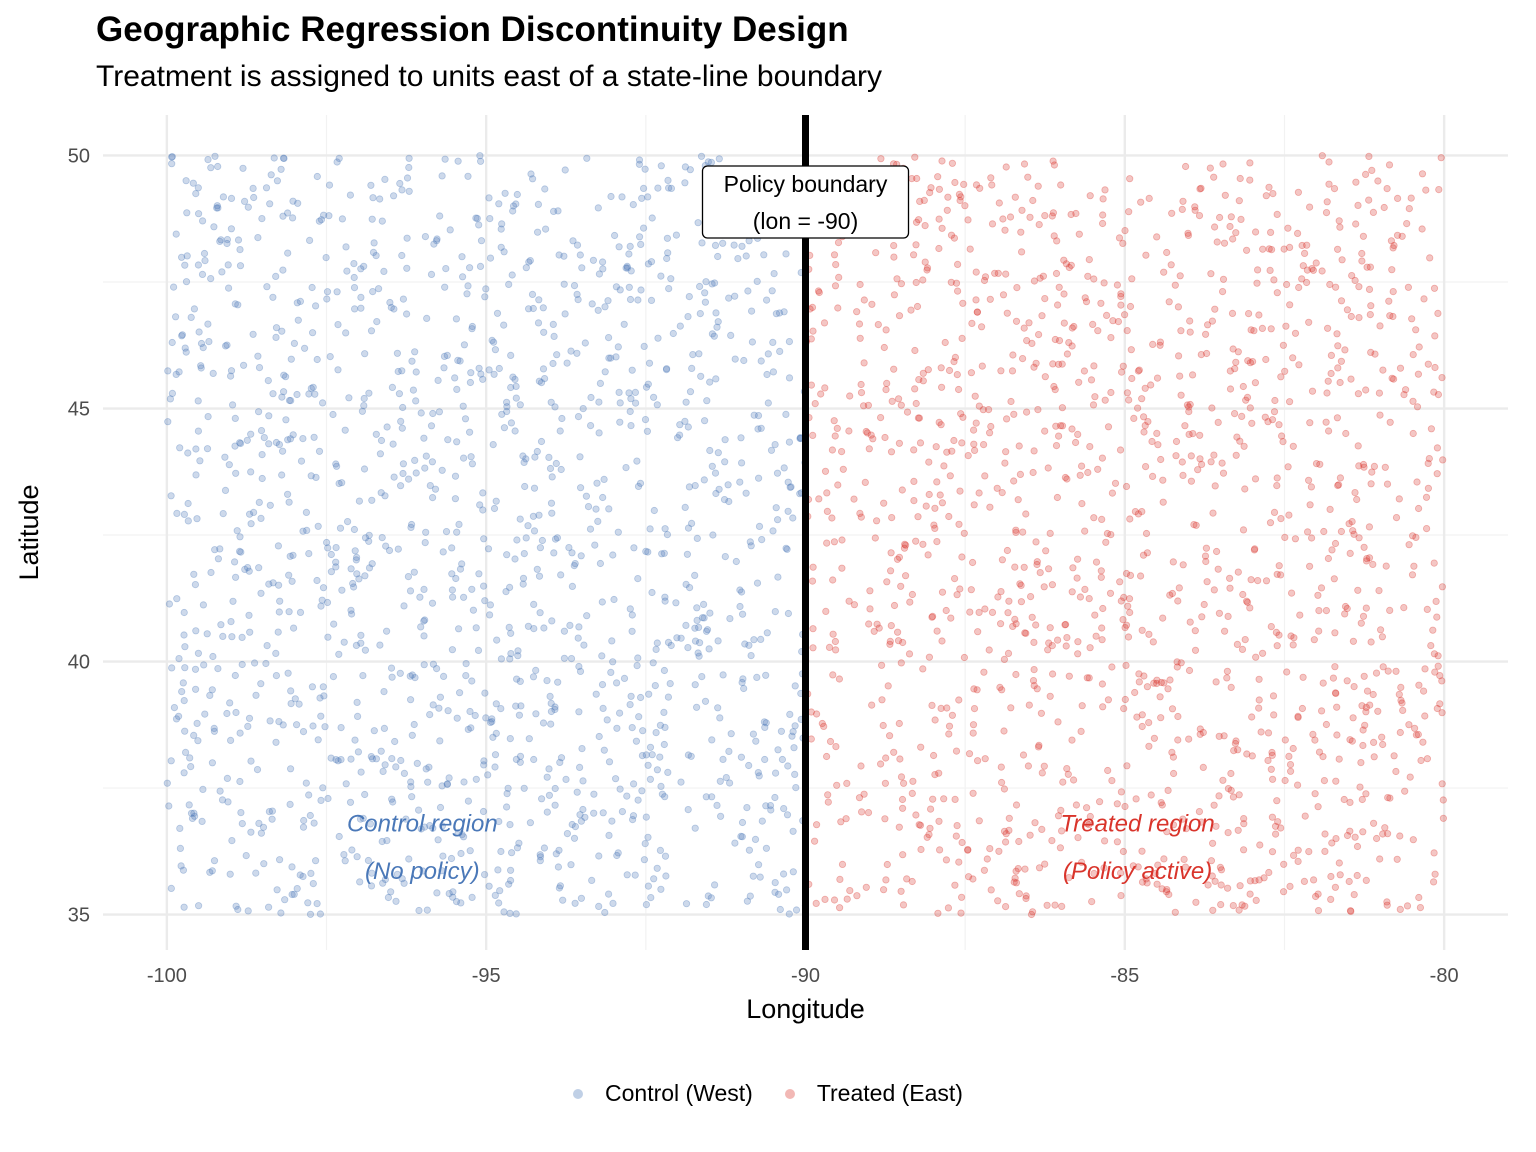 Image resolution: width=1536 pixels, height=1152 pixels. What do you see at coordinates (805, 976) in the screenshot?
I see `x-tick-label: -90` at bounding box center [805, 976].